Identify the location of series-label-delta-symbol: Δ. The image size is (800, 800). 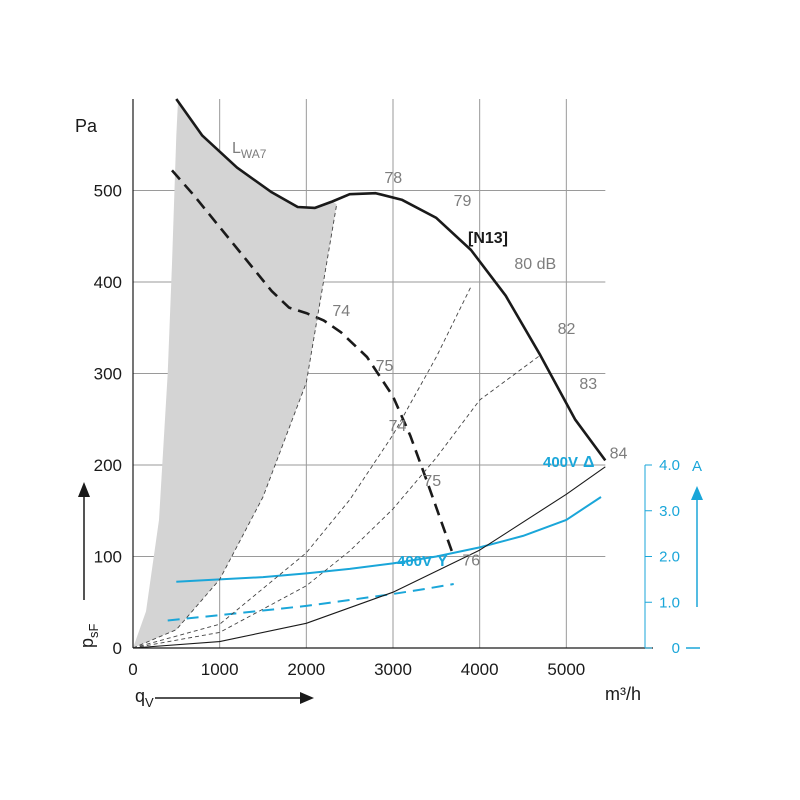
(589, 462).